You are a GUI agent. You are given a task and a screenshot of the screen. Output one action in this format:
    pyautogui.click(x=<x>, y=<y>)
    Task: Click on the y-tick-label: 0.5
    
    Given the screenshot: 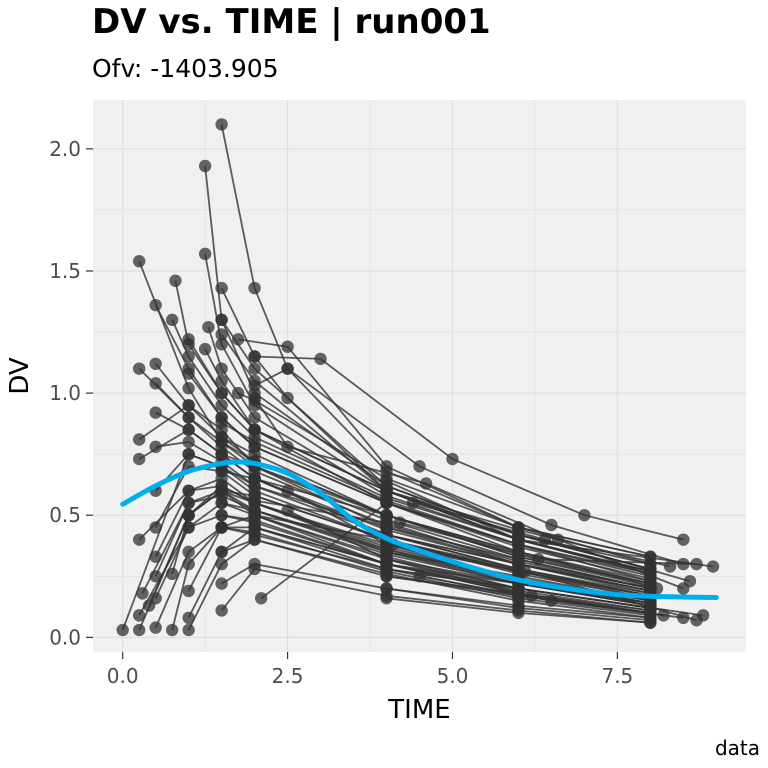 What is the action you would take?
    pyautogui.click(x=65, y=515)
    